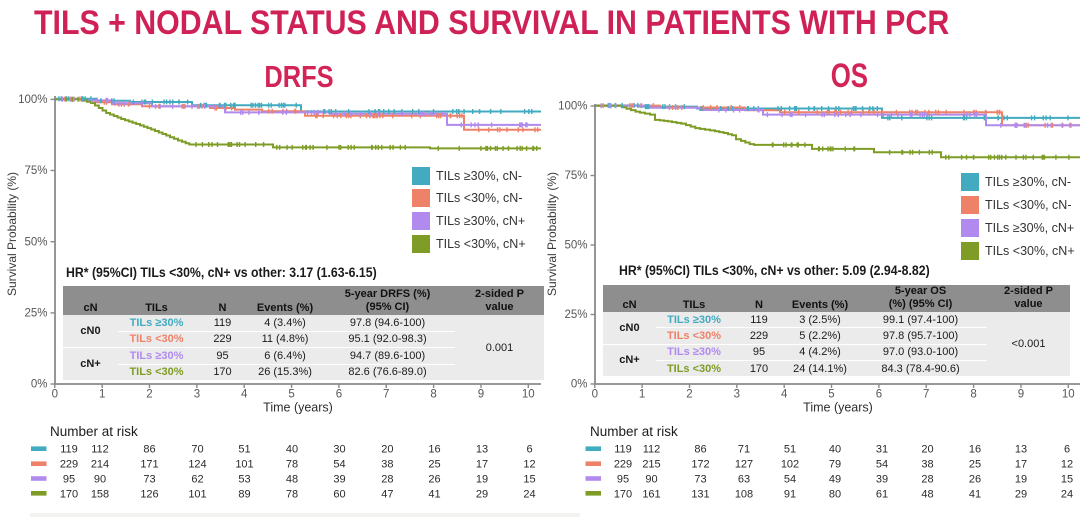 The height and width of the screenshot is (518, 1080). I want to click on svg-text: 172, so click(700, 465).